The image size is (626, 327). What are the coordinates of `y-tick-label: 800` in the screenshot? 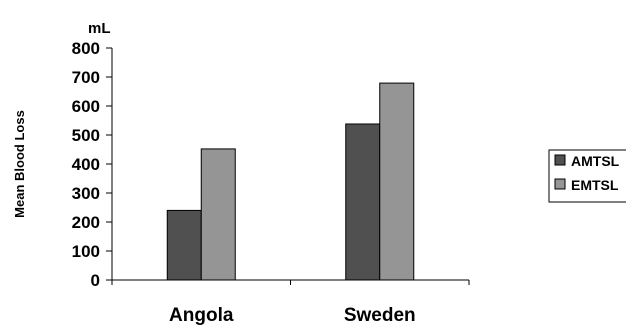 It's located at (86, 48).